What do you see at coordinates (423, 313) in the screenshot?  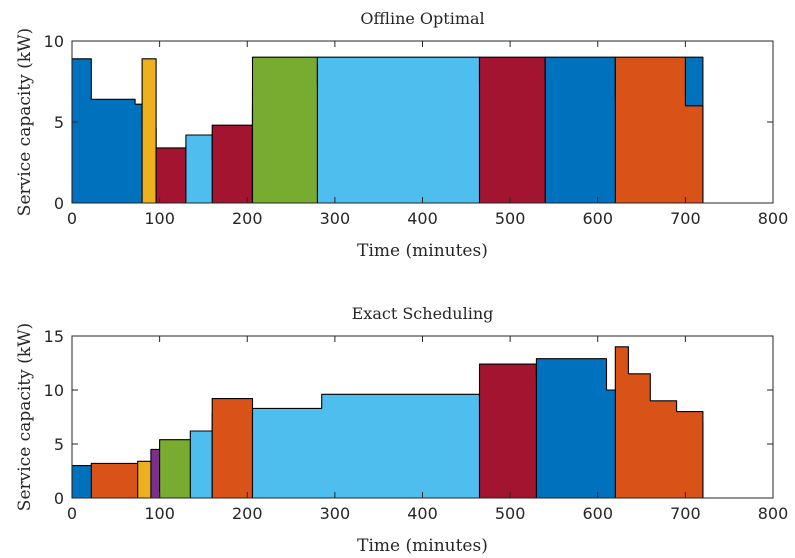 I see `chart-title: Exact Scheduling` at bounding box center [423, 313].